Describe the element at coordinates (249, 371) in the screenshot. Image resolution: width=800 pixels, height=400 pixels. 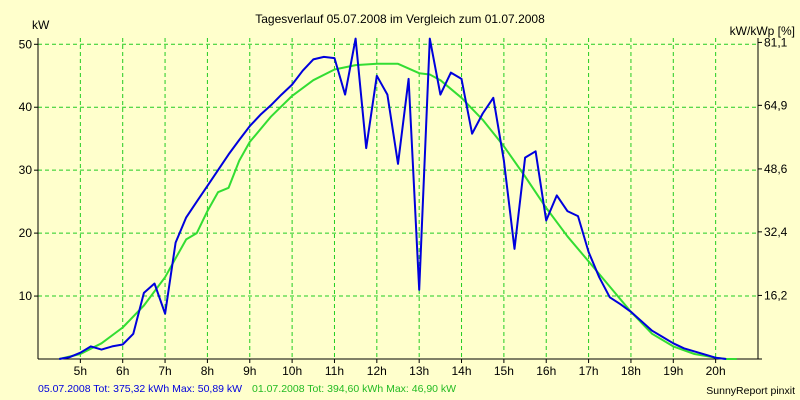
I see `x-tick-label: 9h` at that location.